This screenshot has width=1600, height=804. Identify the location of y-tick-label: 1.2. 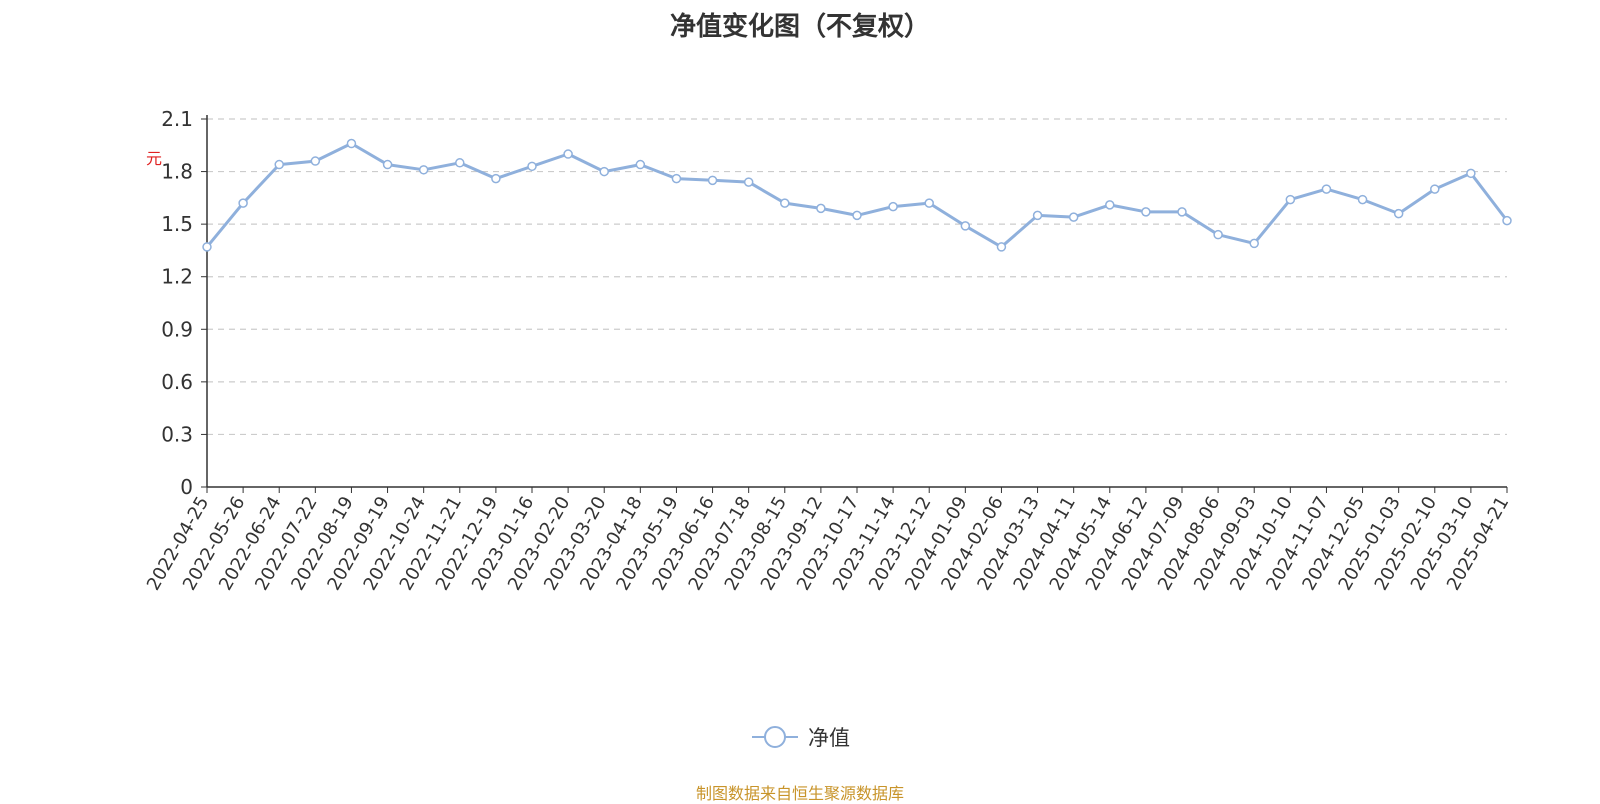
(177, 277).